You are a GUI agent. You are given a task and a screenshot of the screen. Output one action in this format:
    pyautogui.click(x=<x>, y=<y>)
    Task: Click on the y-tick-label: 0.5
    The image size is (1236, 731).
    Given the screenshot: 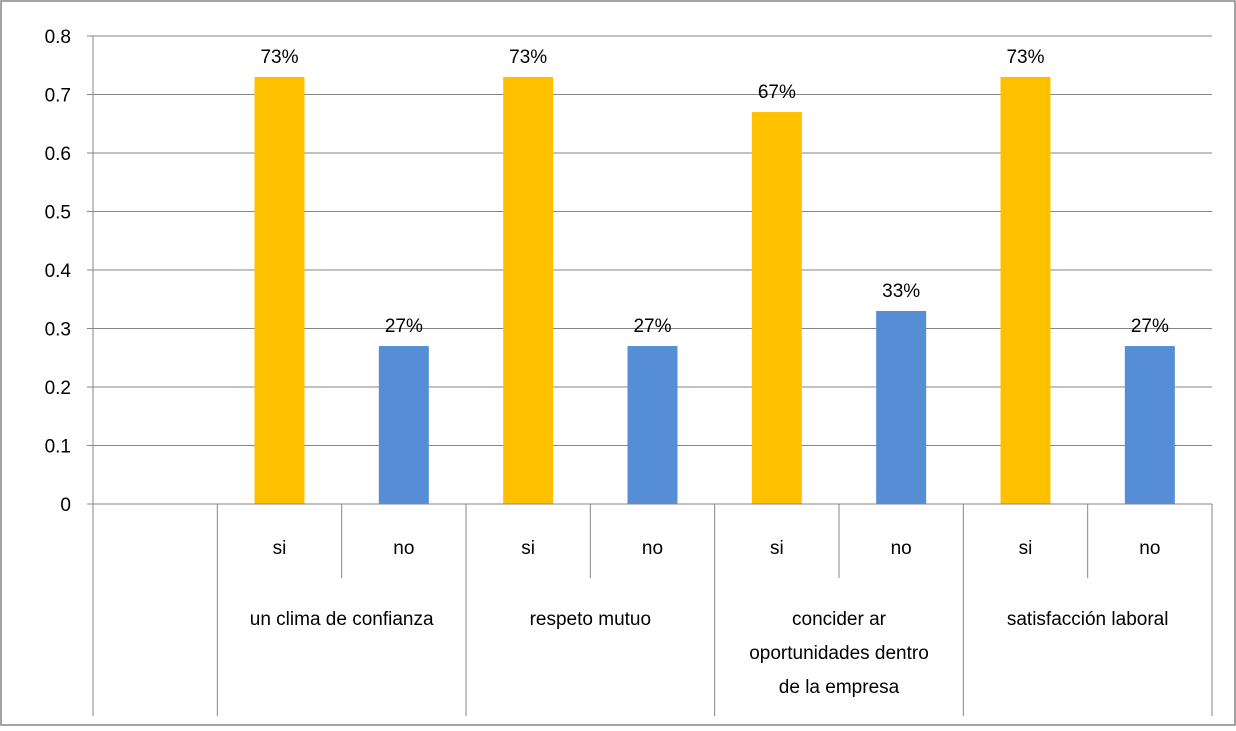 What is the action you would take?
    pyautogui.click(x=58, y=213)
    